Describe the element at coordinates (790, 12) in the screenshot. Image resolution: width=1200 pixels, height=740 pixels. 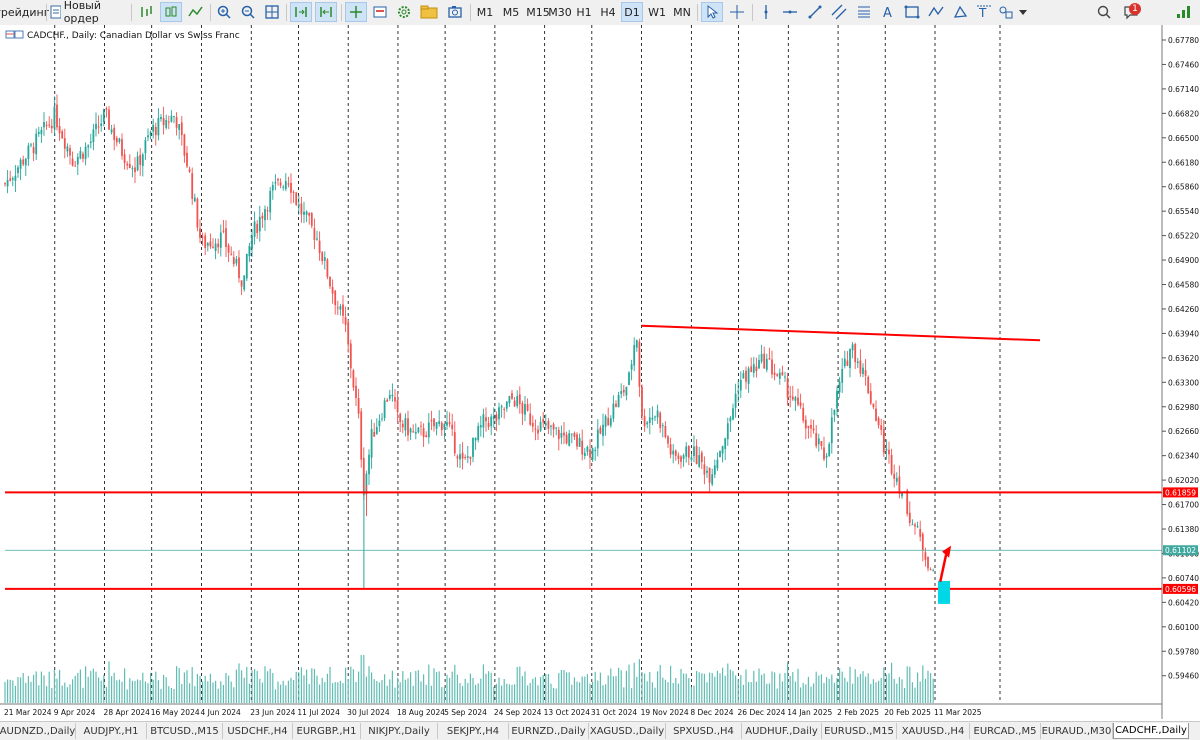
I see `horizontal-line-icon` at that location.